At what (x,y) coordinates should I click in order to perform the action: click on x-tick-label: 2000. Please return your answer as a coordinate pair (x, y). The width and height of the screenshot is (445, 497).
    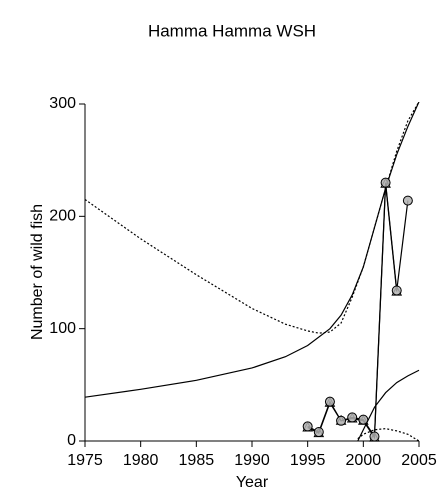
    Looking at the image, I should click on (364, 460).